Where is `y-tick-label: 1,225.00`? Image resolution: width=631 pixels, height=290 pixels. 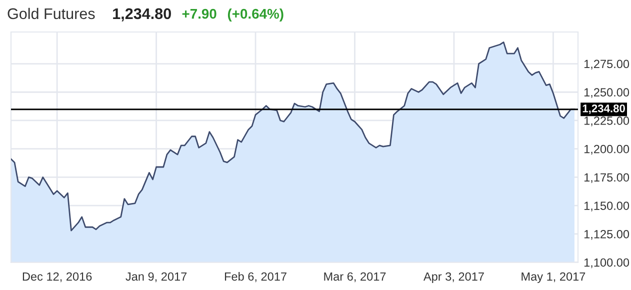 y-tick-label: 1,225.00 is located at coordinates (607, 121).